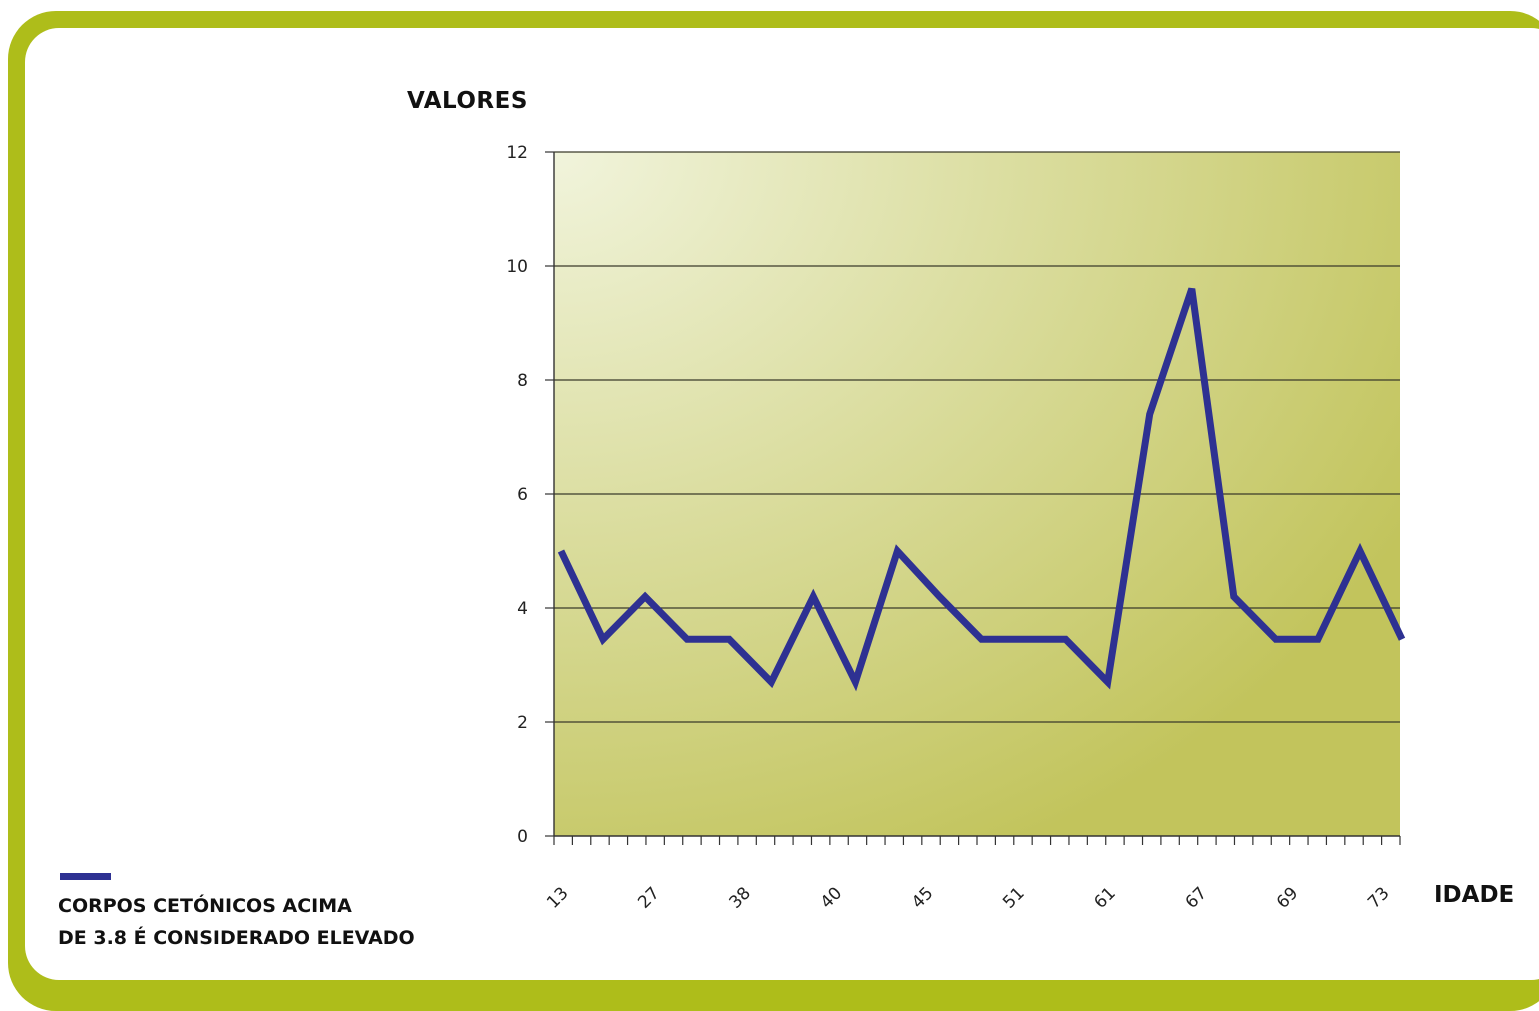 Image resolution: width=1539 pixels, height=1011 pixels. I want to click on y-tick-label: 10, so click(517, 267).